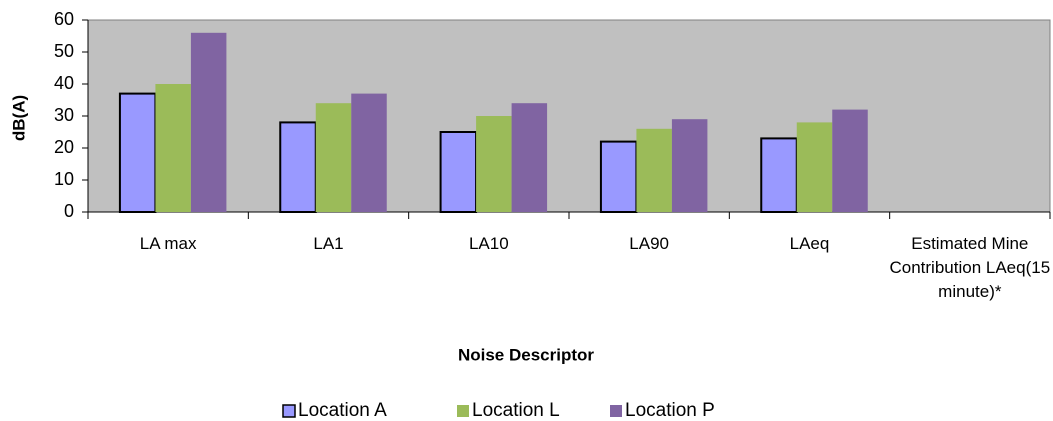 Image resolution: width=1053 pixels, height=421 pixels. Describe the element at coordinates (809, 243) in the screenshot. I see `x-tick-label: LAeq` at that location.